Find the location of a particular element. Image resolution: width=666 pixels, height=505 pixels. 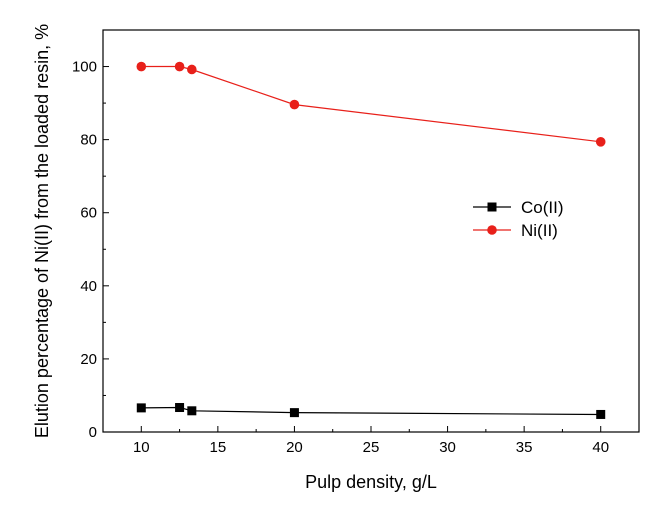

legend-marker-co-ii is located at coordinates (492, 207).